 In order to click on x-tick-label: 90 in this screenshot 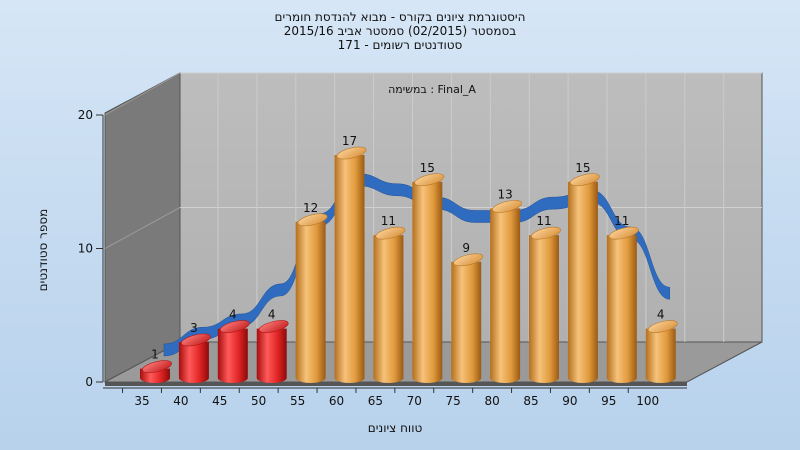, I will do `click(569, 401)`.